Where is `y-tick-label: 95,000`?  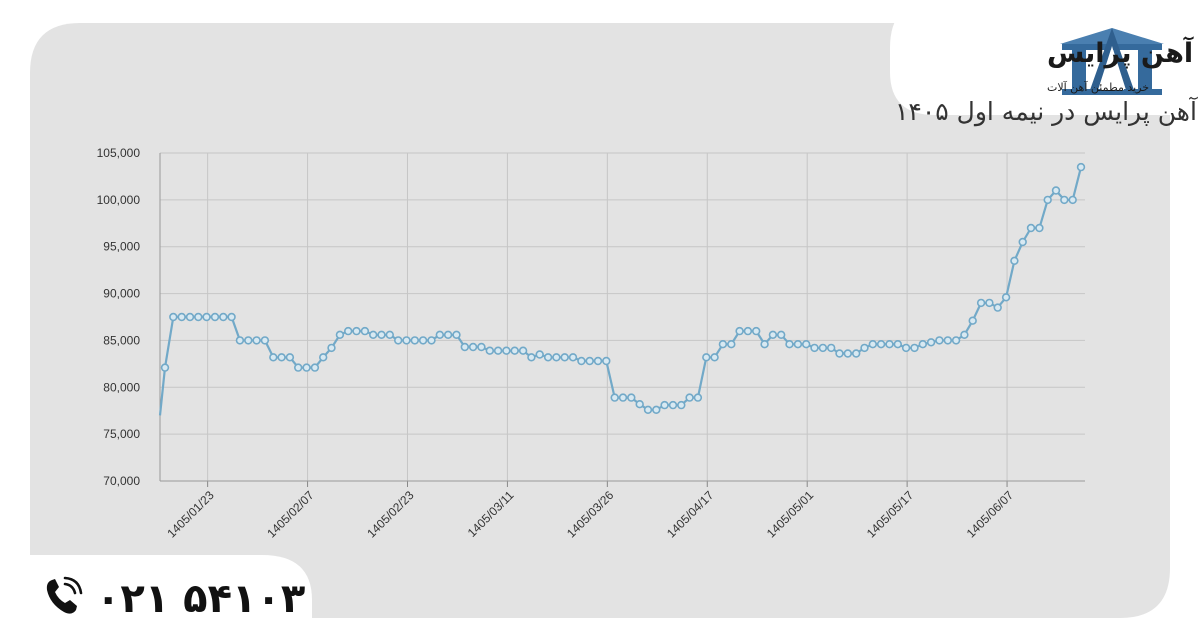 y-tick-label: 95,000 is located at coordinates (121, 247).